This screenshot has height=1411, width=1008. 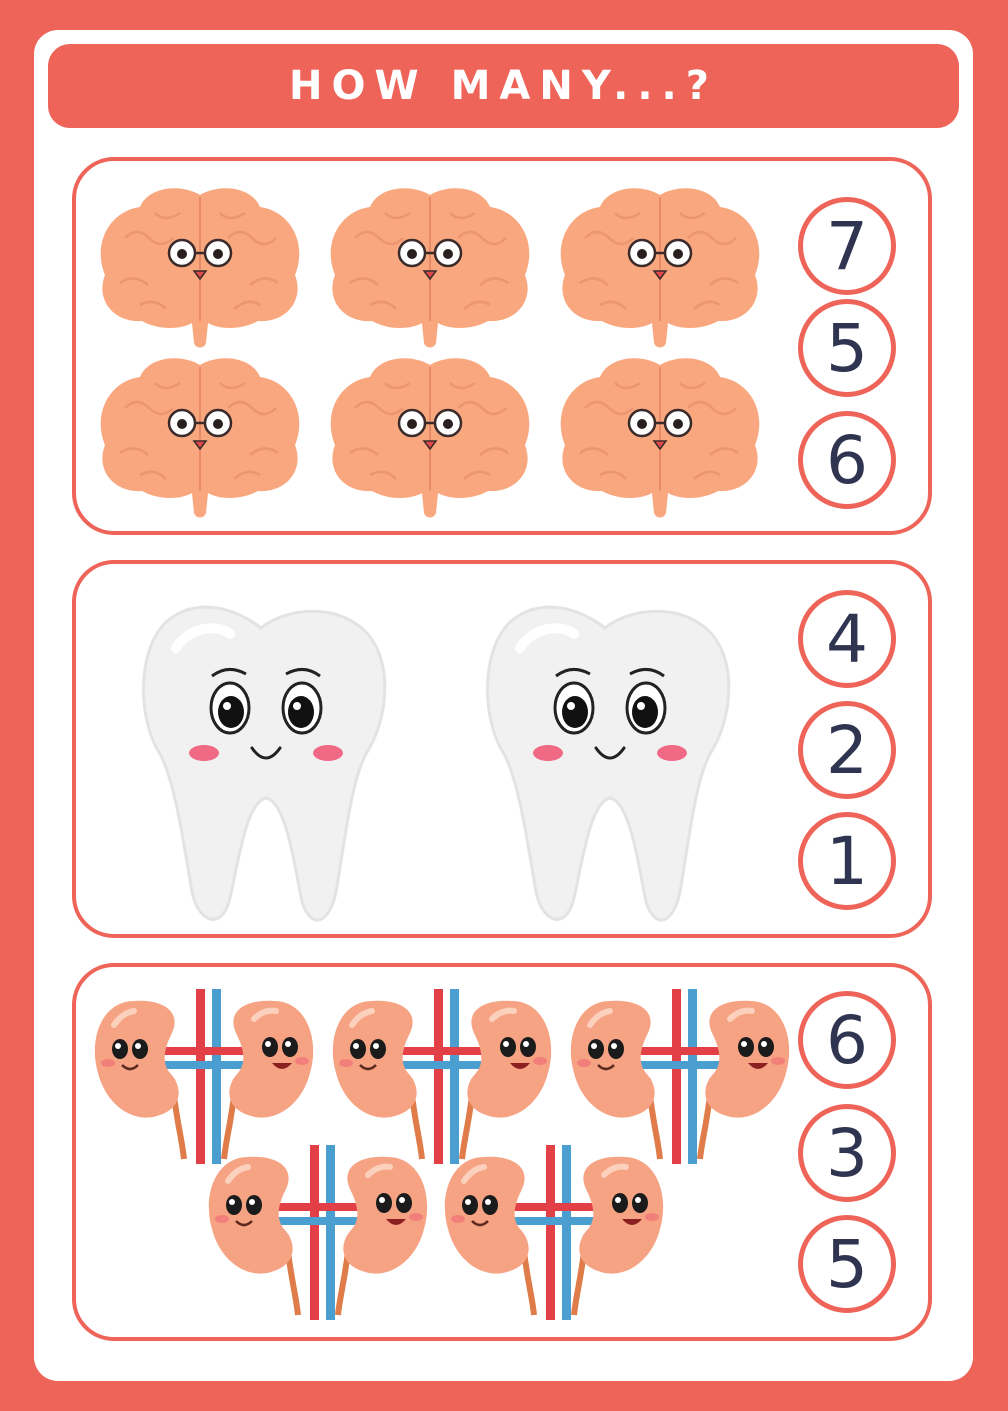 What do you see at coordinates (847, 460) in the screenshot?
I see `answer-option-brains-6: 6` at bounding box center [847, 460].